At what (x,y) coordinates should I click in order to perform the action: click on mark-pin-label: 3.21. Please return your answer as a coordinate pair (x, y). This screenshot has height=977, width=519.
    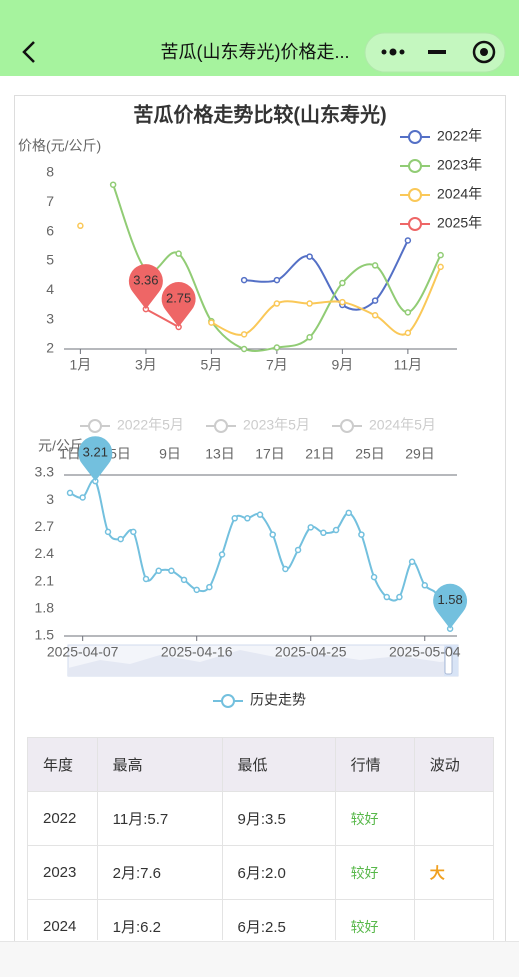
    Looking at the image, I should click on (95, 452).